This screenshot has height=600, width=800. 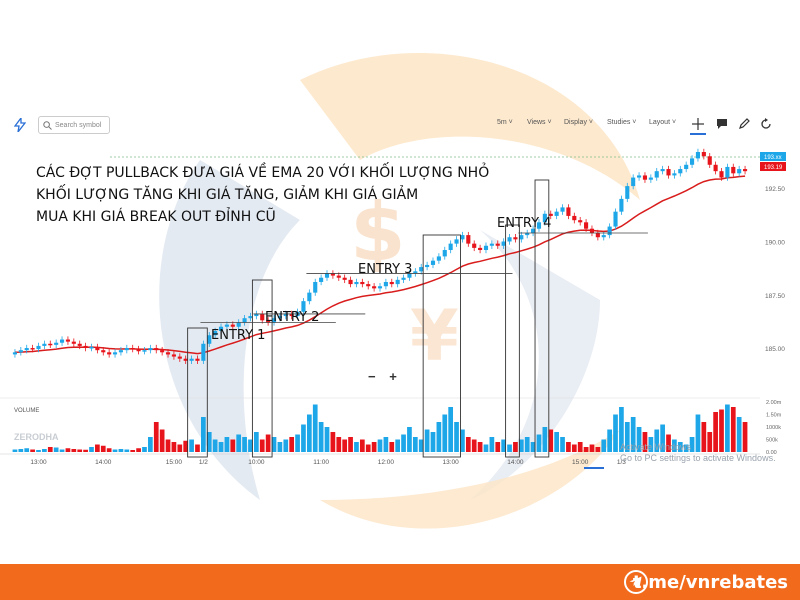 What do you see at coordinates (722, 124) in the screenshot?
I see `comment-icon` at bounding box center [722, 124].